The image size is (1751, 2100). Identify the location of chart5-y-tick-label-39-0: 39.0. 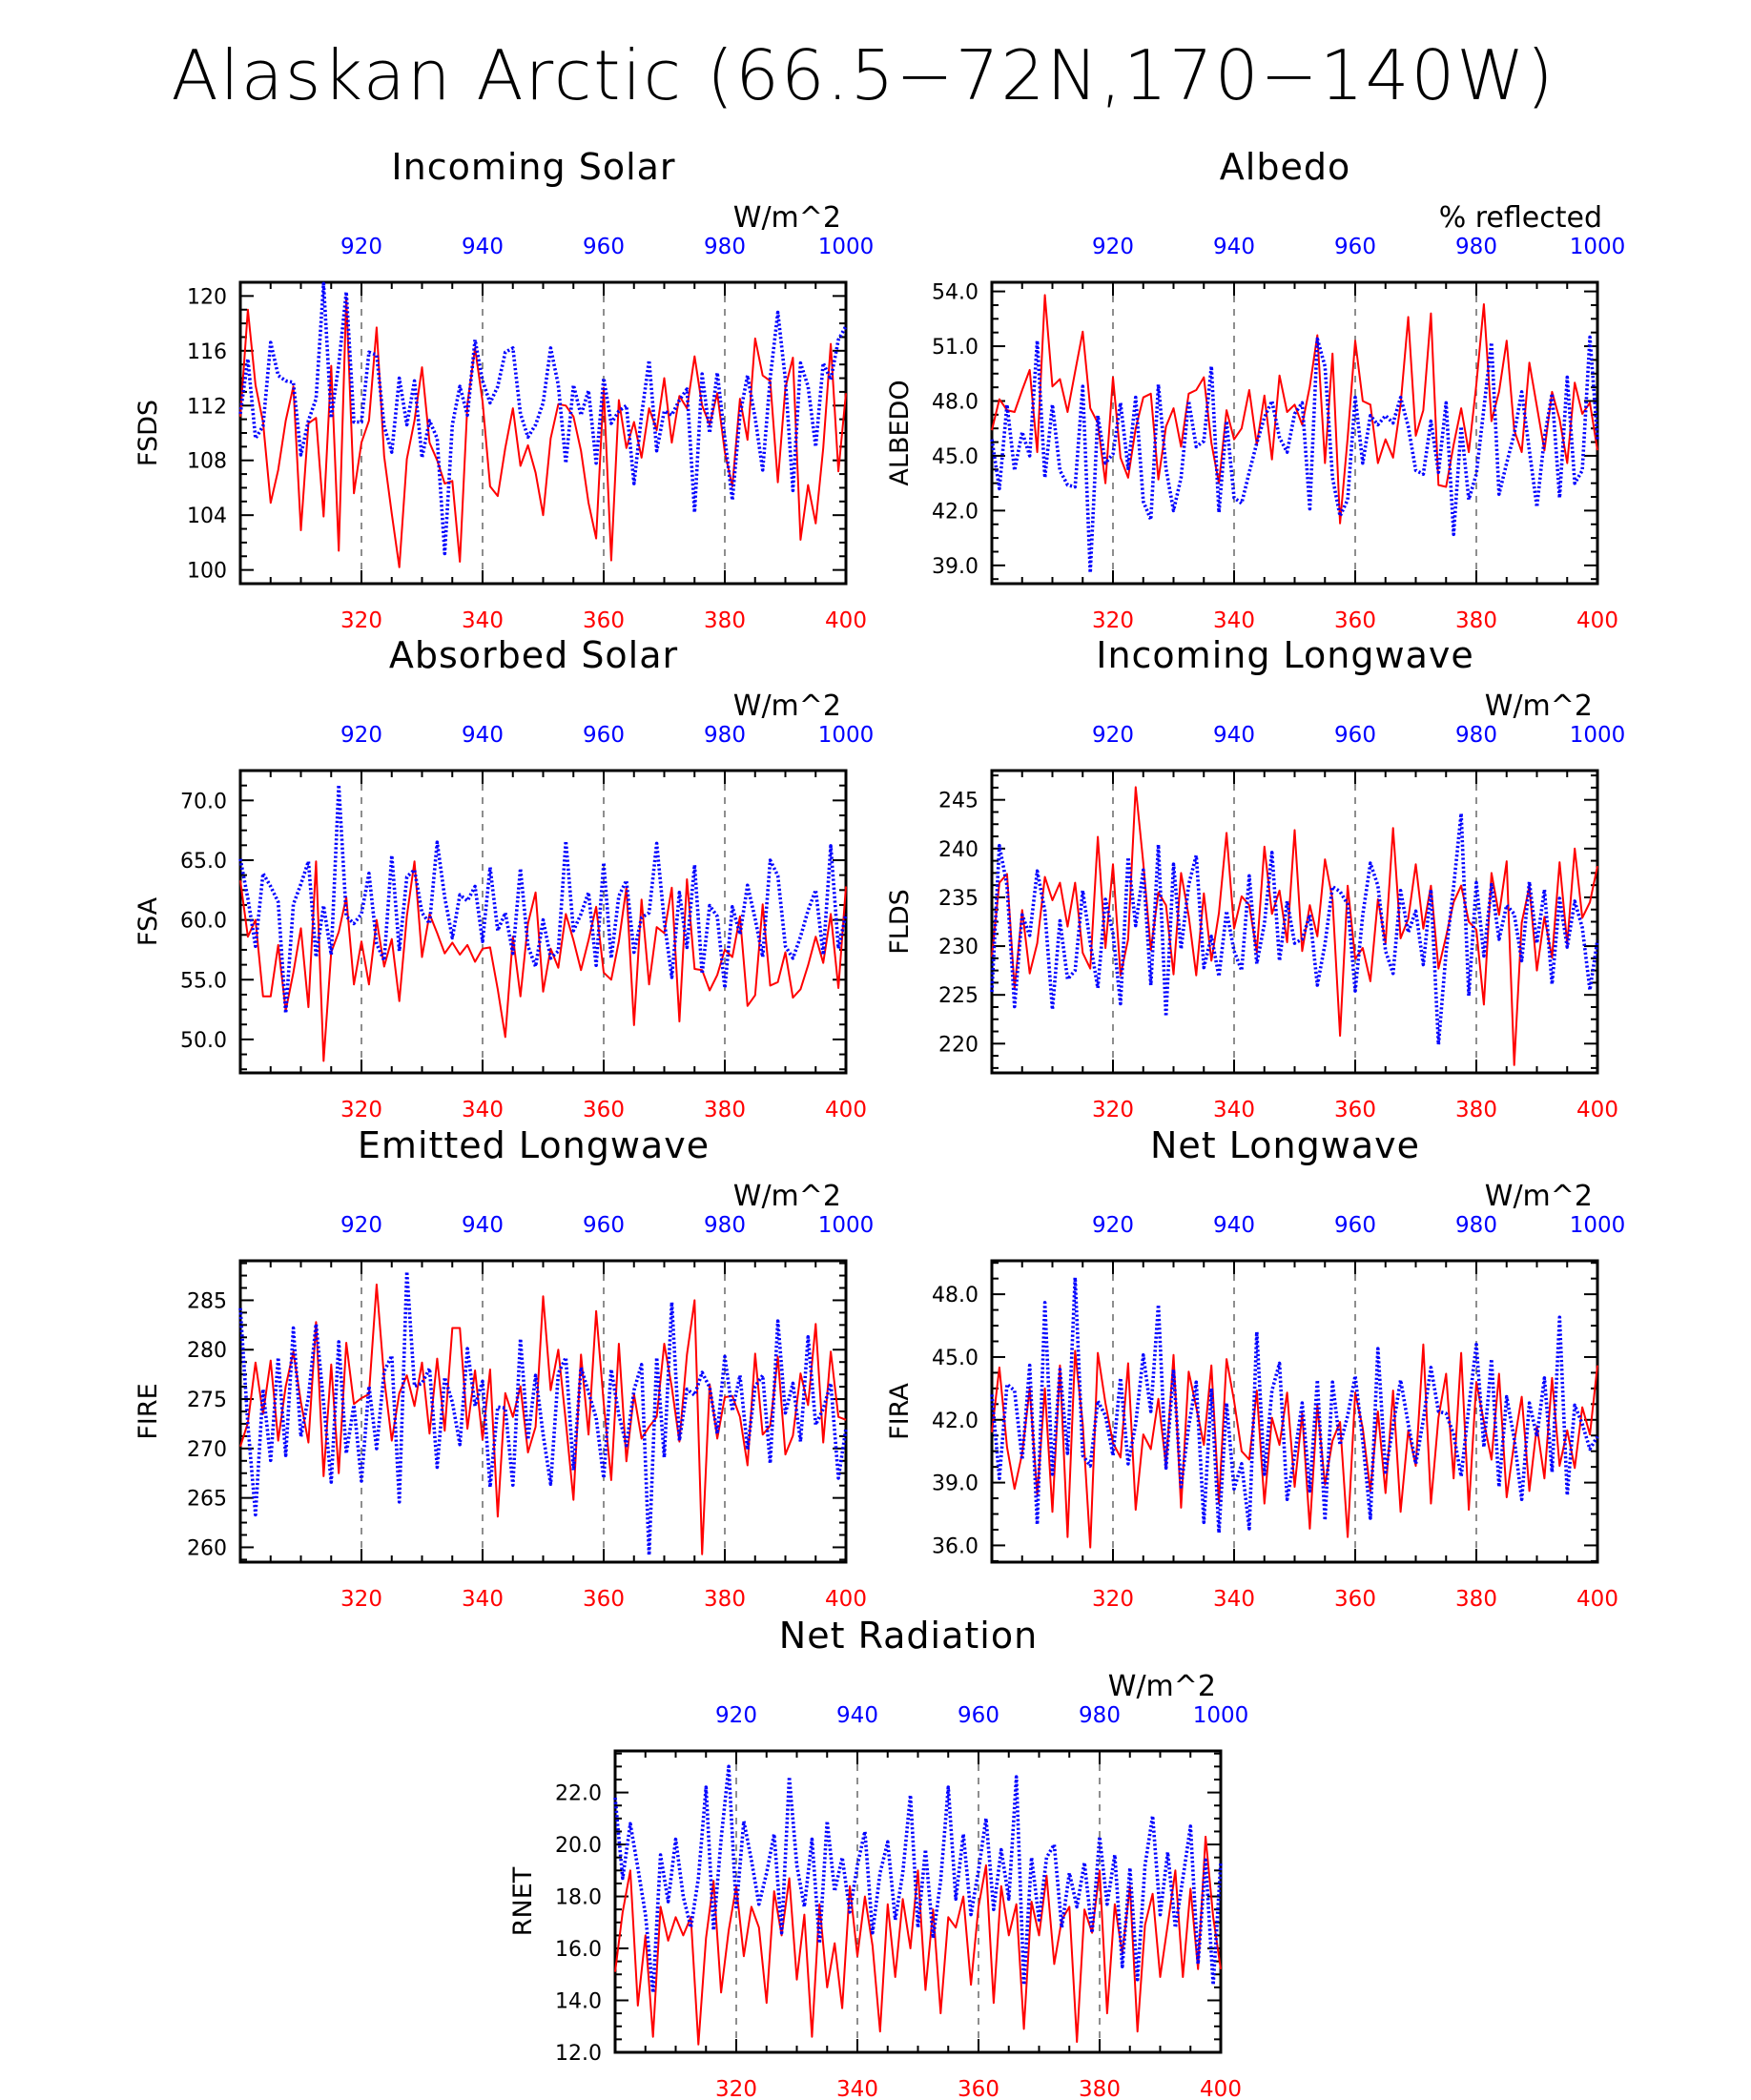
(955, 1484).